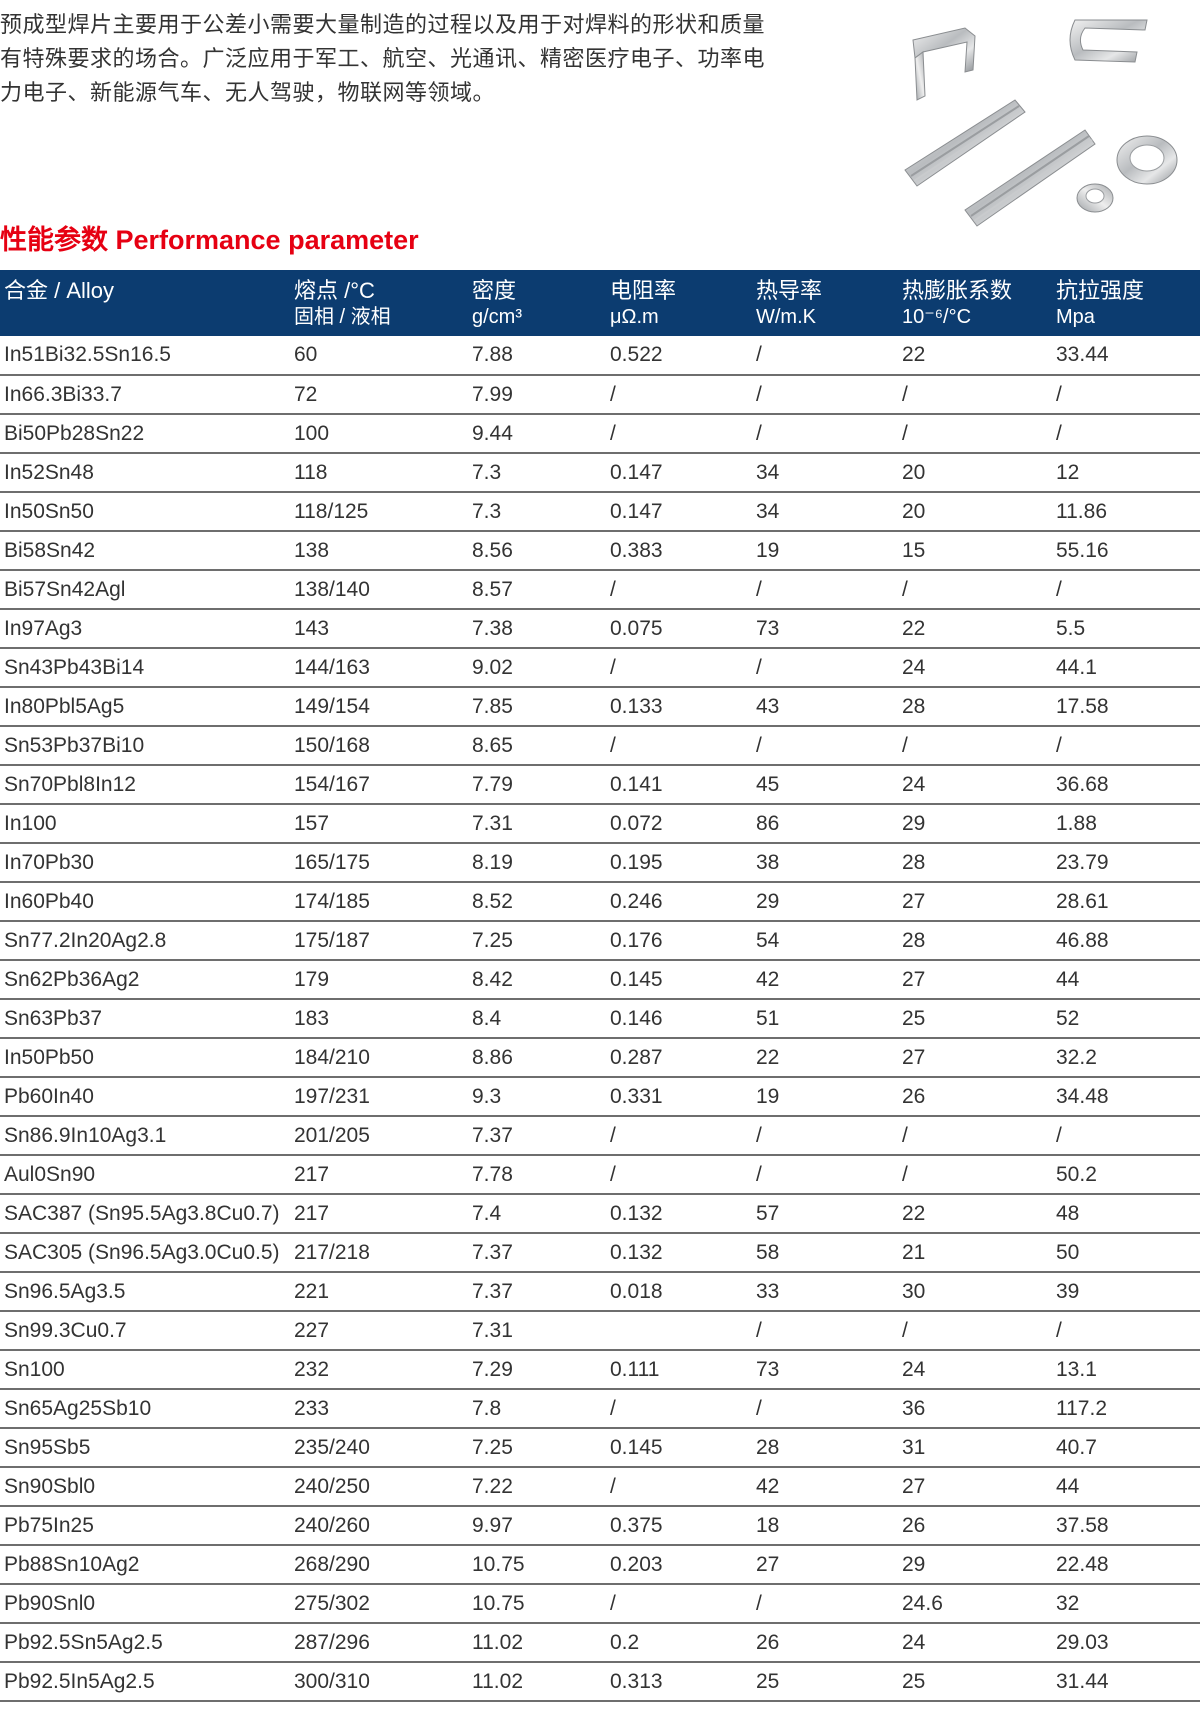  What do you see at coordinates (379, 707) in the screenshot?
I see `cell-melting-point: 149/154` at bounding box center [379, 707].